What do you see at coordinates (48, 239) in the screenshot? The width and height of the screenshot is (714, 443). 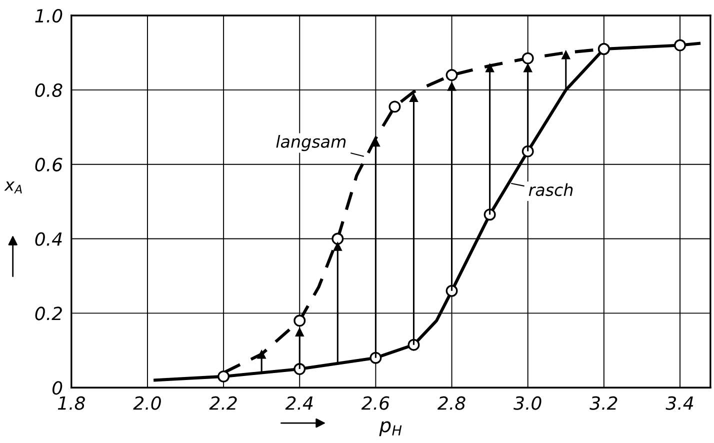 I see `y-tick-label: 0.4` at bounding box center [48, 239].